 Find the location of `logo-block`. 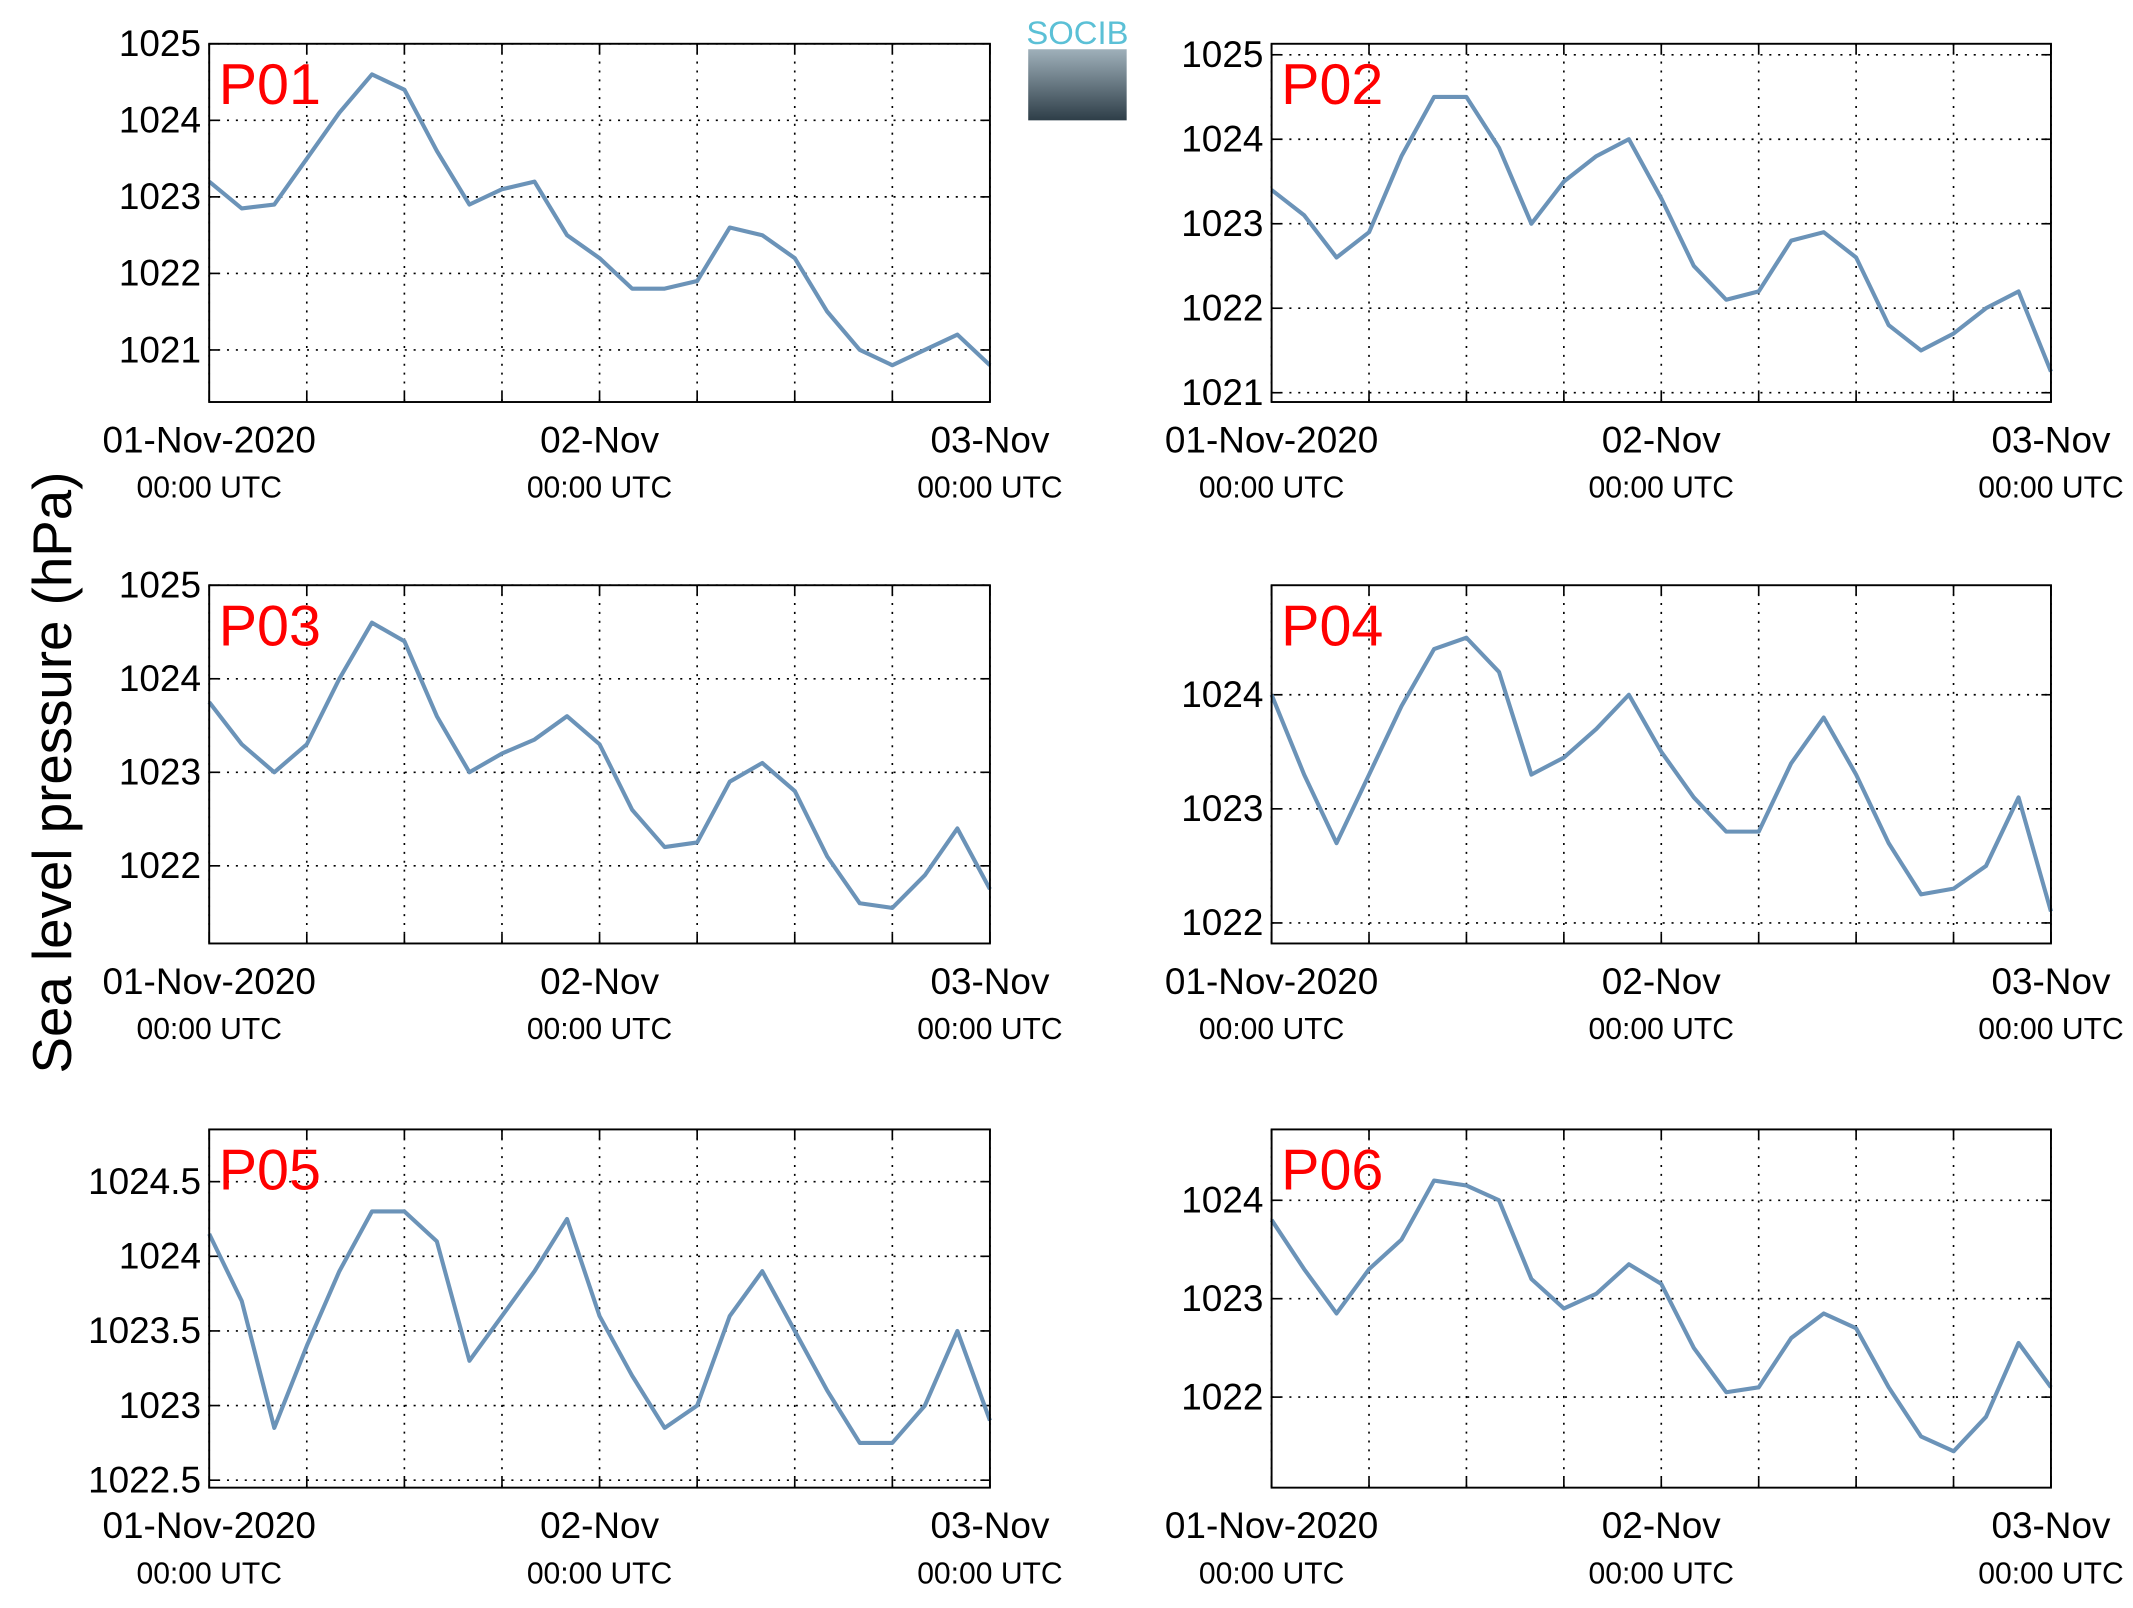

logo-block is located at coordinates (1077, 85).